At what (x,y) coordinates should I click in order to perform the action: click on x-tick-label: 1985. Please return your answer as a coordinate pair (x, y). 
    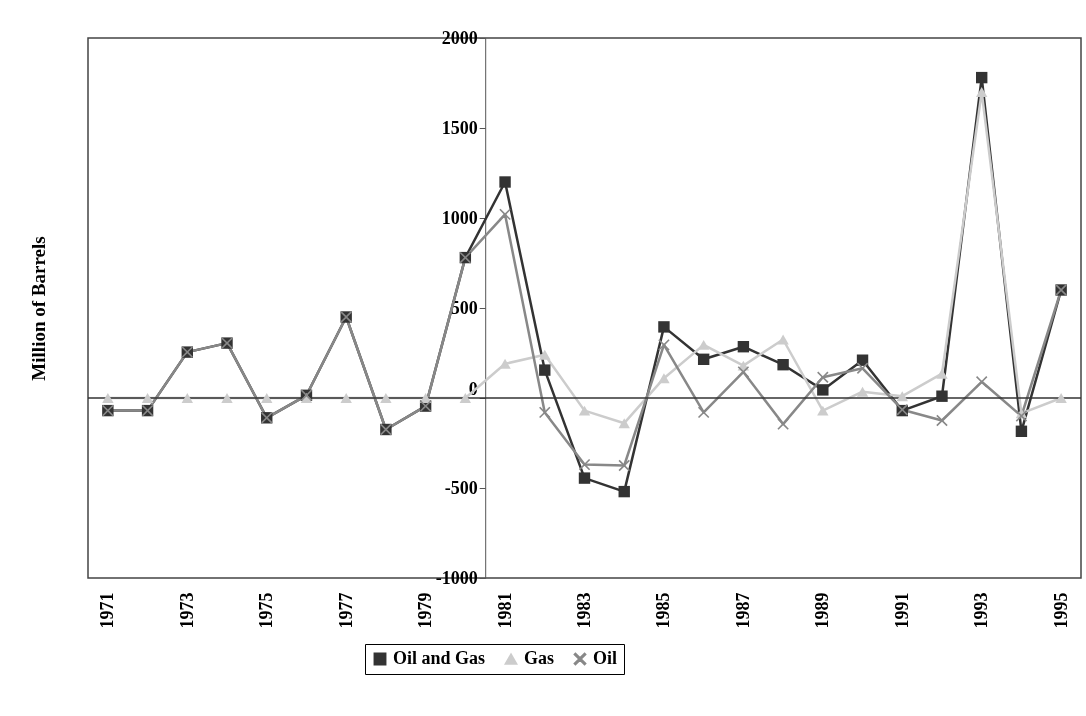
    Looking at the image, I should click on (663, 610).